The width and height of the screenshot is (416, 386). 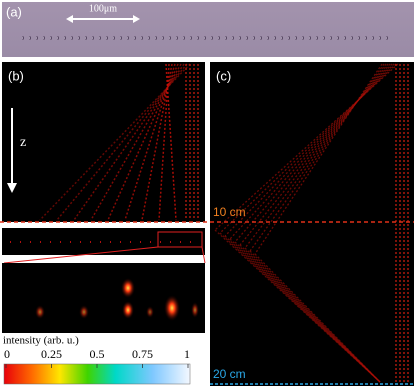 I want to click on colorbar-tick-label: 0.5, so click(x=97, y=354).